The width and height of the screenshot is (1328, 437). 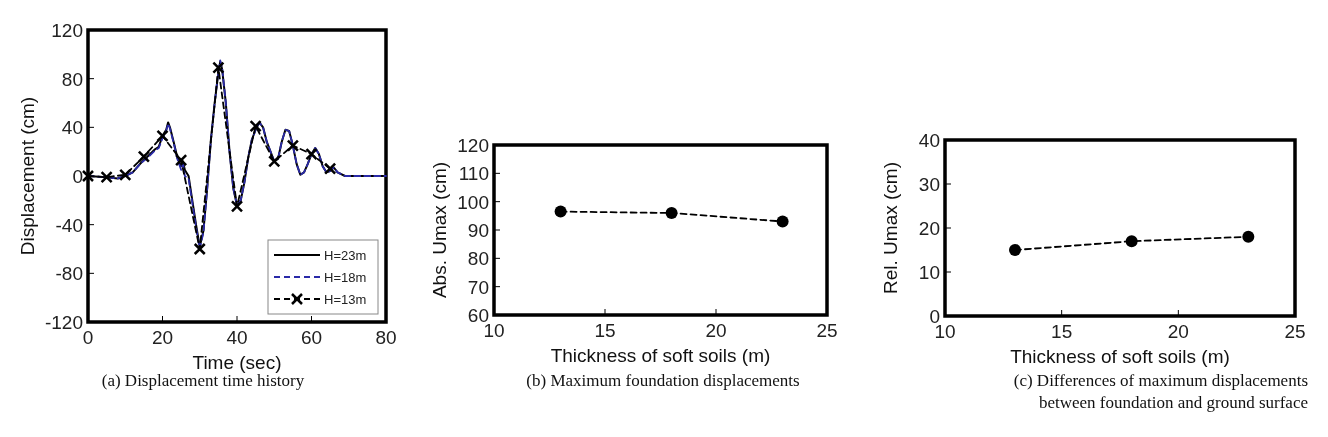 I want to click on text: (c) Differences of maximum displacements between foundation and ground surface, so click(x=1160, y=391).